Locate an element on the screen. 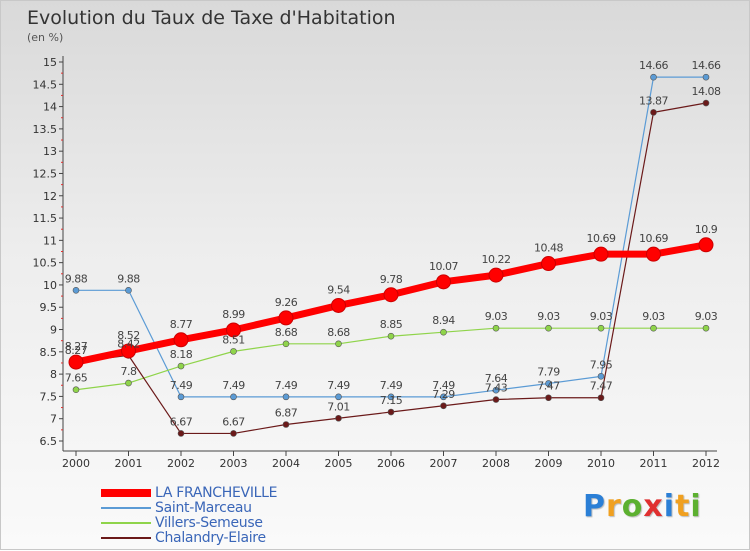 The image size is (750, 551). data-label: 7.8 is located at coordinates (129, 371).